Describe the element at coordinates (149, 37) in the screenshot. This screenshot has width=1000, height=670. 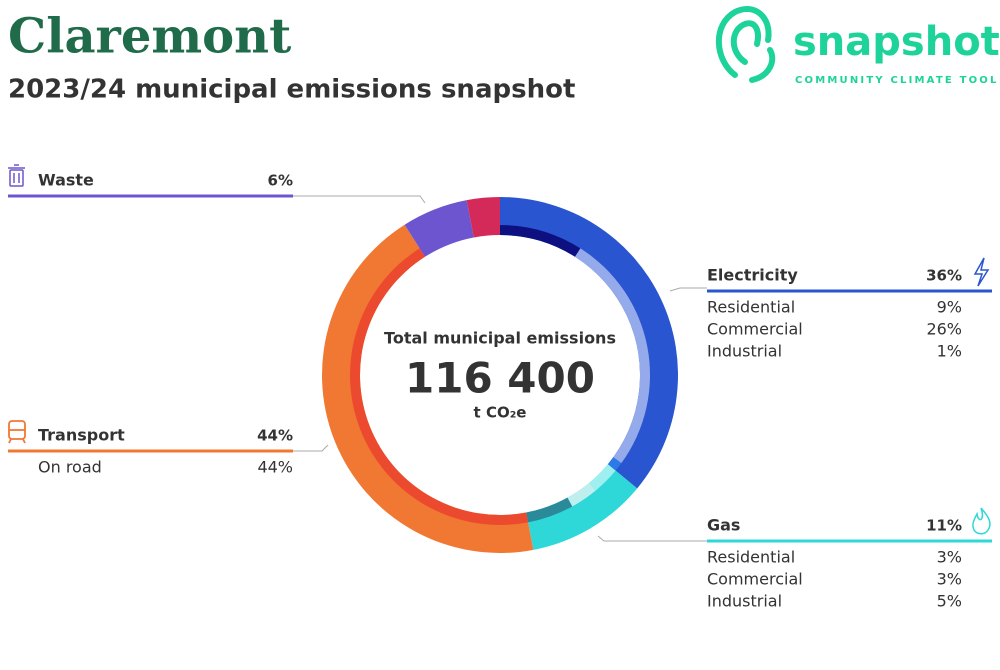
I see `title: Claremont` at that location.